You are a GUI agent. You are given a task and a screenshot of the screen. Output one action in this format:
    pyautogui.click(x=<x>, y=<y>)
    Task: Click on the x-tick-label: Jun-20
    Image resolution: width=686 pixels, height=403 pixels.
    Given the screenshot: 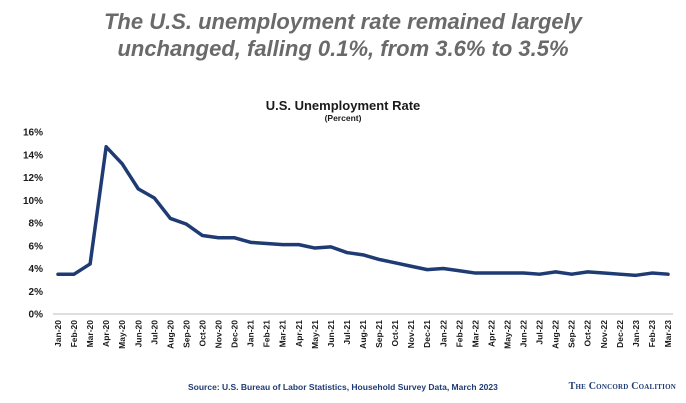 What is the action you would take?
    pyautogui.click(x=138, y=334)
    